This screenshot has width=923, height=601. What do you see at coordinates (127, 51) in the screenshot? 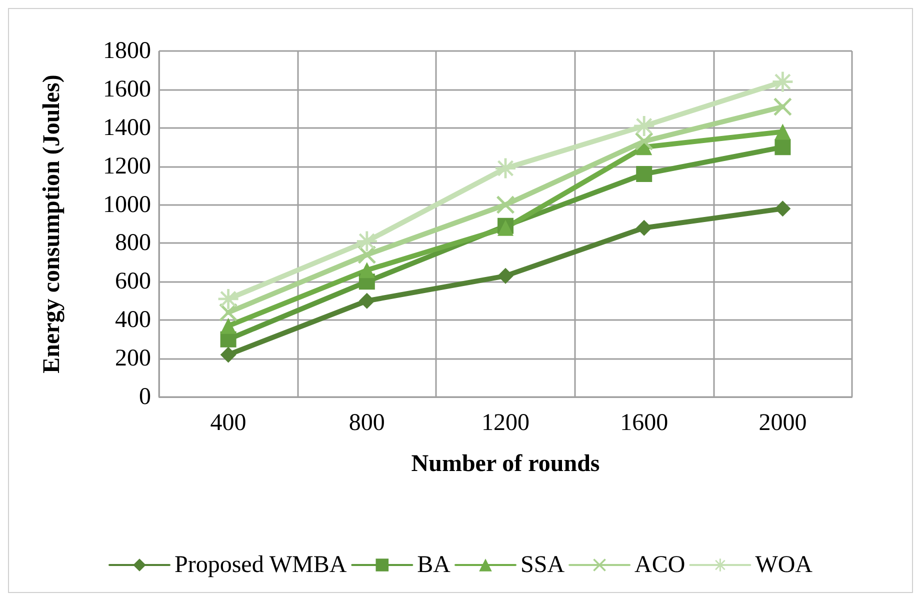
I see `y-tick-label: 1800` at bounding box center [127, 51].